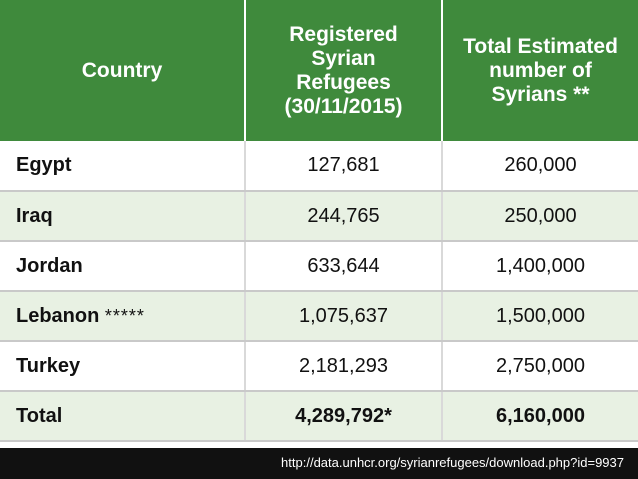 This screenshot has height=479, width=638. Describe the element at coordinates (540, 94) in the screenshot. I see `header-estimated-line3: Syrians **` at that location.